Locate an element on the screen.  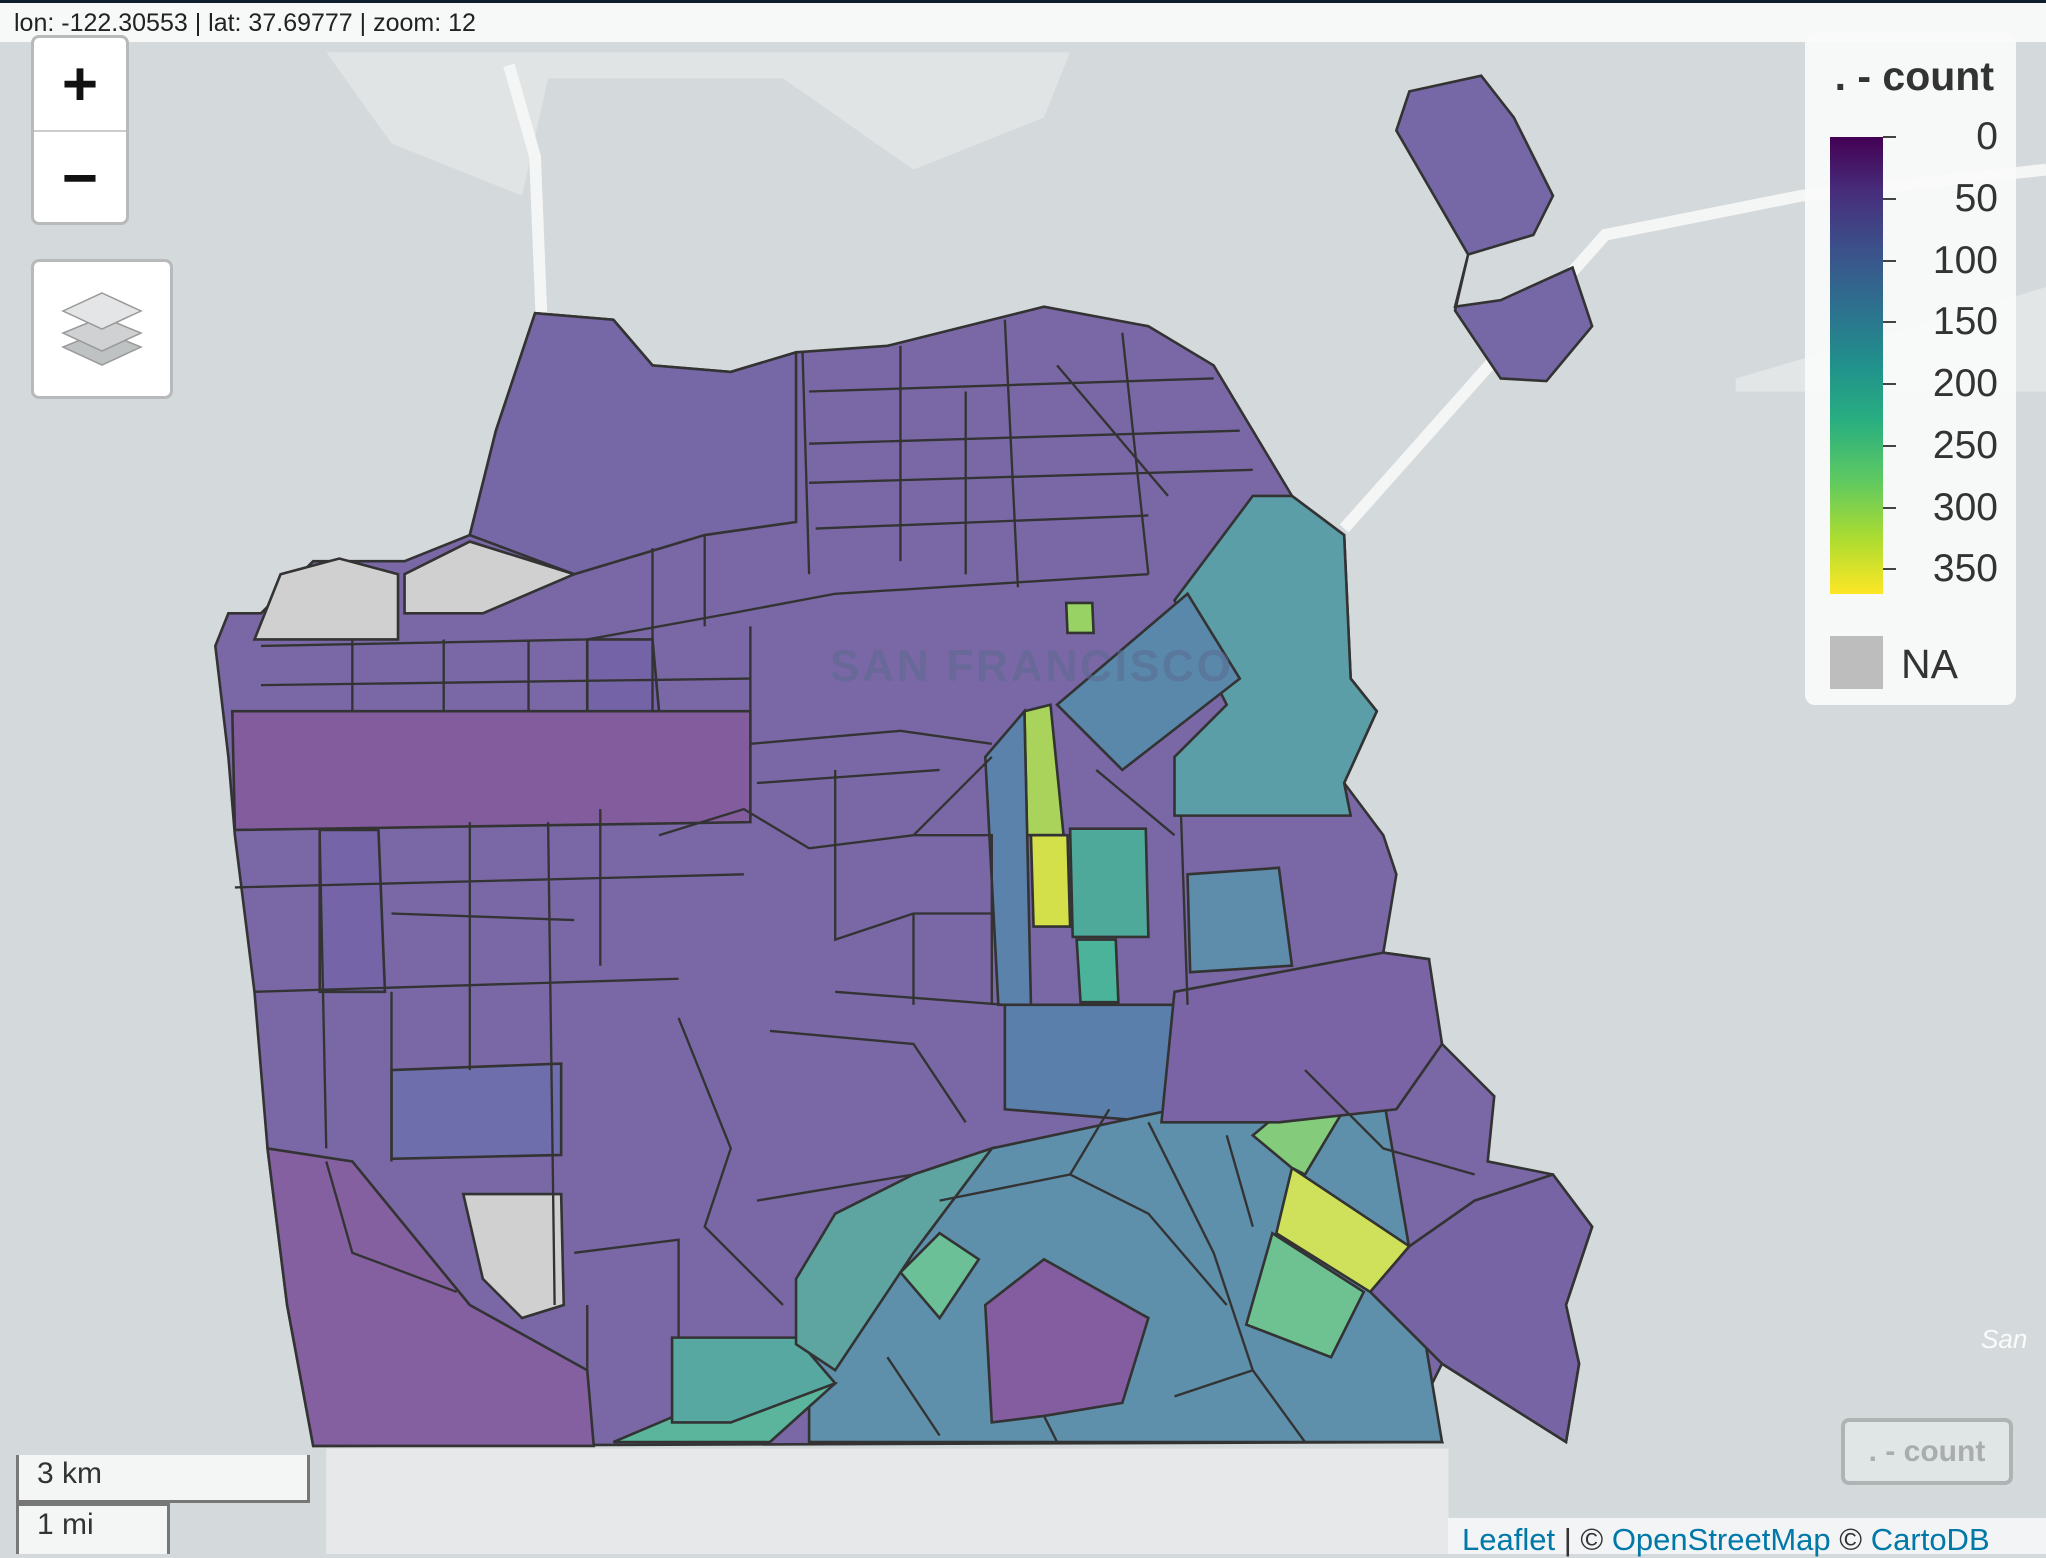
tract-mission-teal is located at coordinates (1109, 883).